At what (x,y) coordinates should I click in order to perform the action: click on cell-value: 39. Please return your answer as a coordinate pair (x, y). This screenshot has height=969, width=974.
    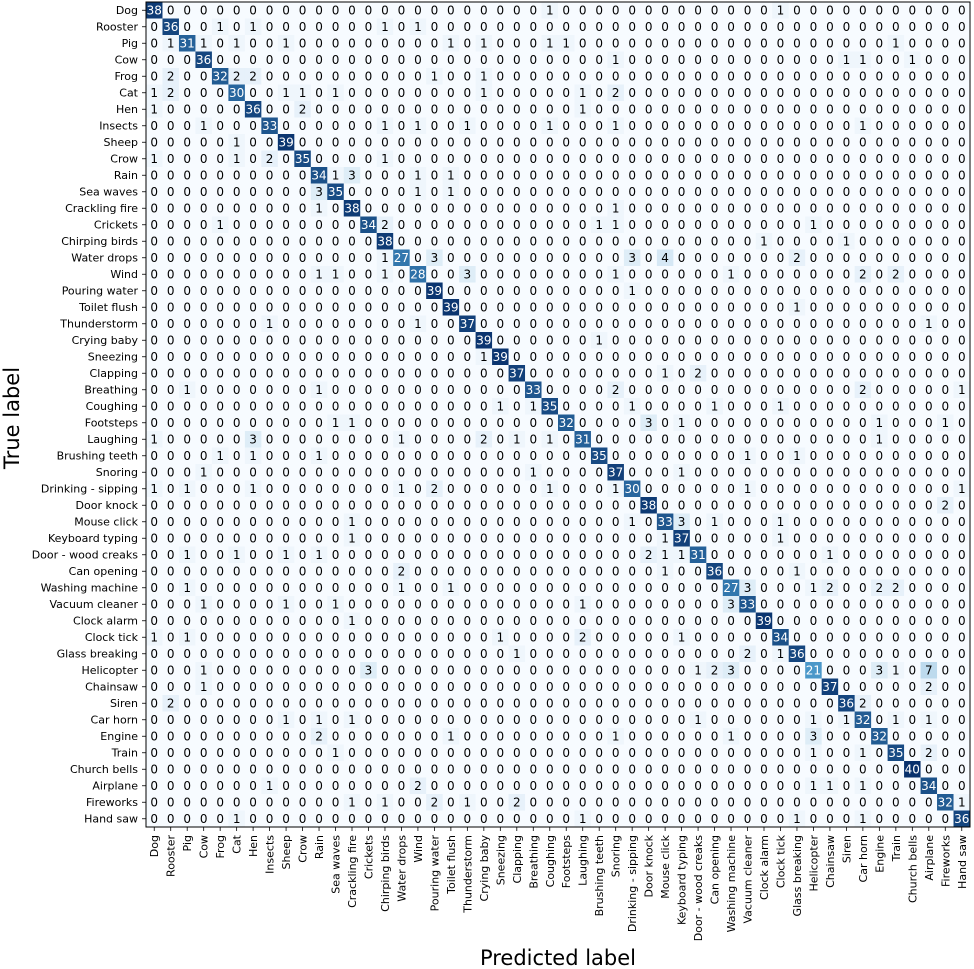
    Looking at the image, I should click on (285, 143).